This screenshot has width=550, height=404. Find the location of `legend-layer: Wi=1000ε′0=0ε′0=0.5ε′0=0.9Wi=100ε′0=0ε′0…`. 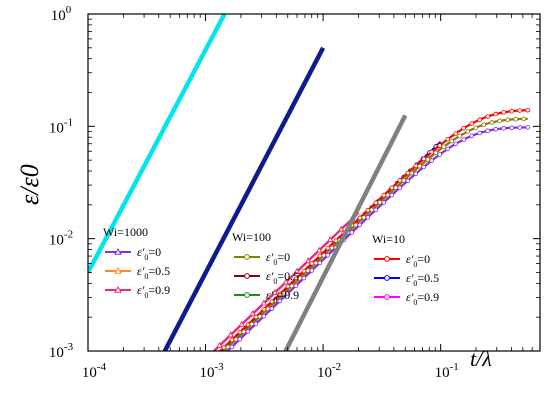

legend-layer: Wi=1000ε′0=0ε′0=0.5ε′0=0.9Wi=100ε′0=0ε′0… is located at coordinates (271, 266).